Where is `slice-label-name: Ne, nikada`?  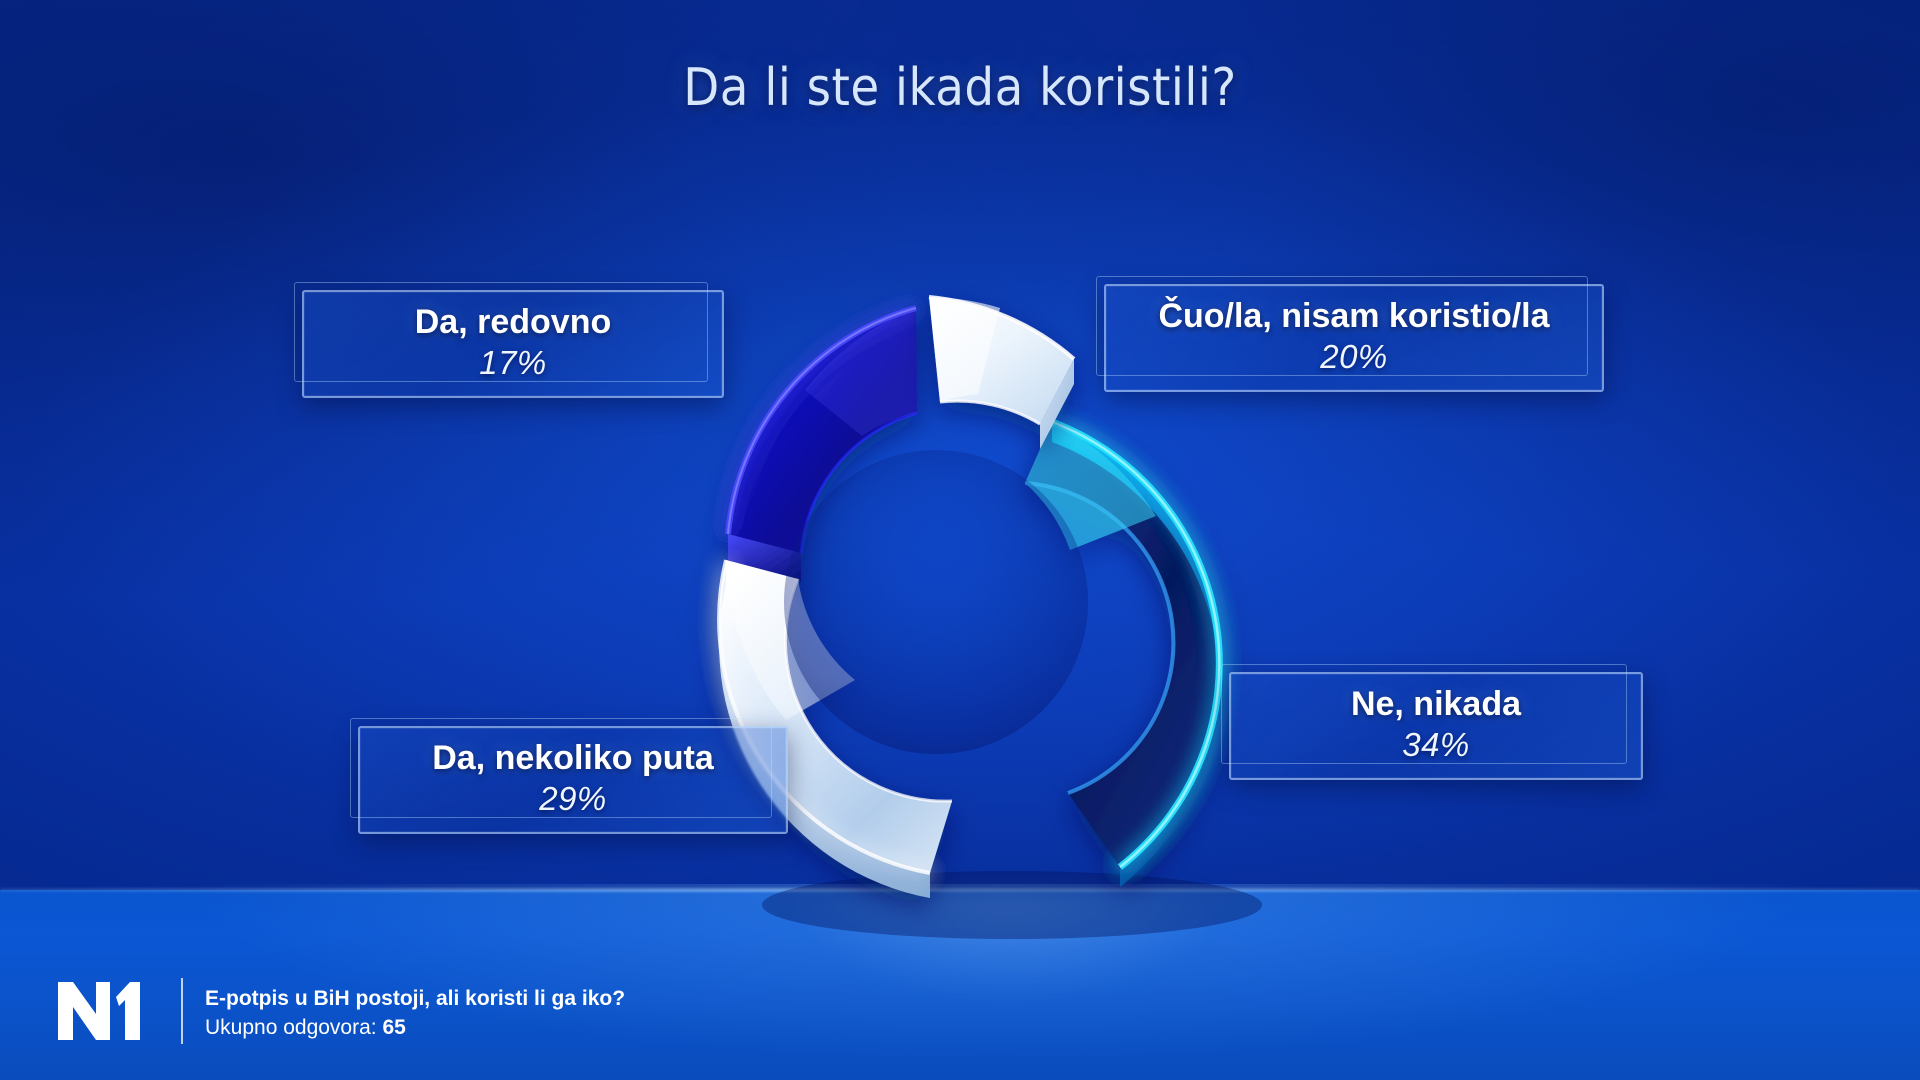 slice-label-name: Ne, nikada is located at coordinates (1436, 704).